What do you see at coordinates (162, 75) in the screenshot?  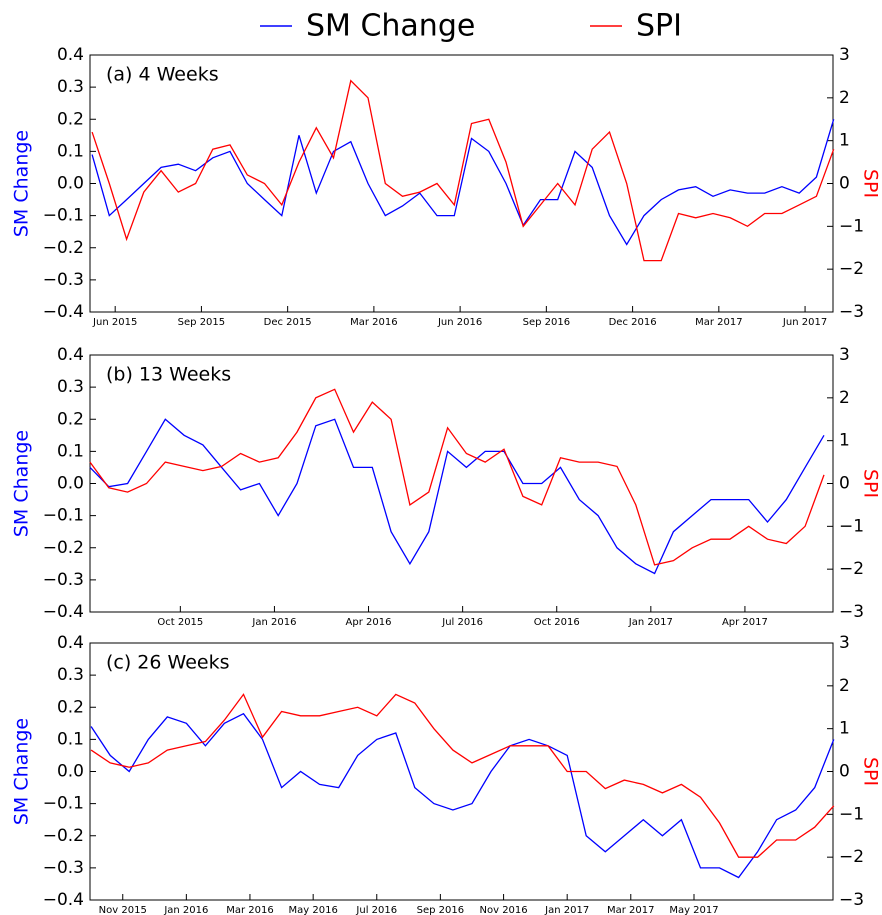 I see `panel-title: (a) 4 Weeks` at bounding box center [162, 75].